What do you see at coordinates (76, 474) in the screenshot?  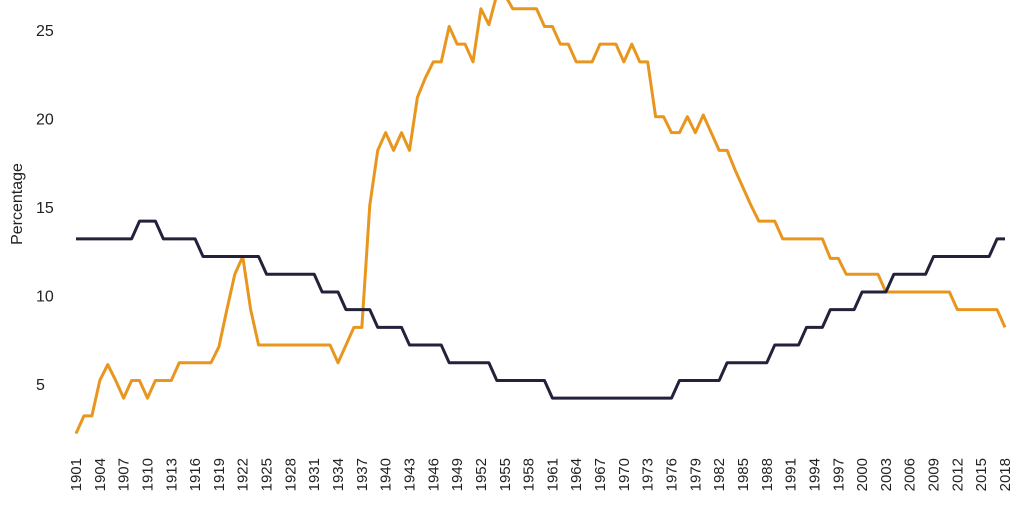 I see `x-tick-label: 1901` at bounding box center [76, 474].